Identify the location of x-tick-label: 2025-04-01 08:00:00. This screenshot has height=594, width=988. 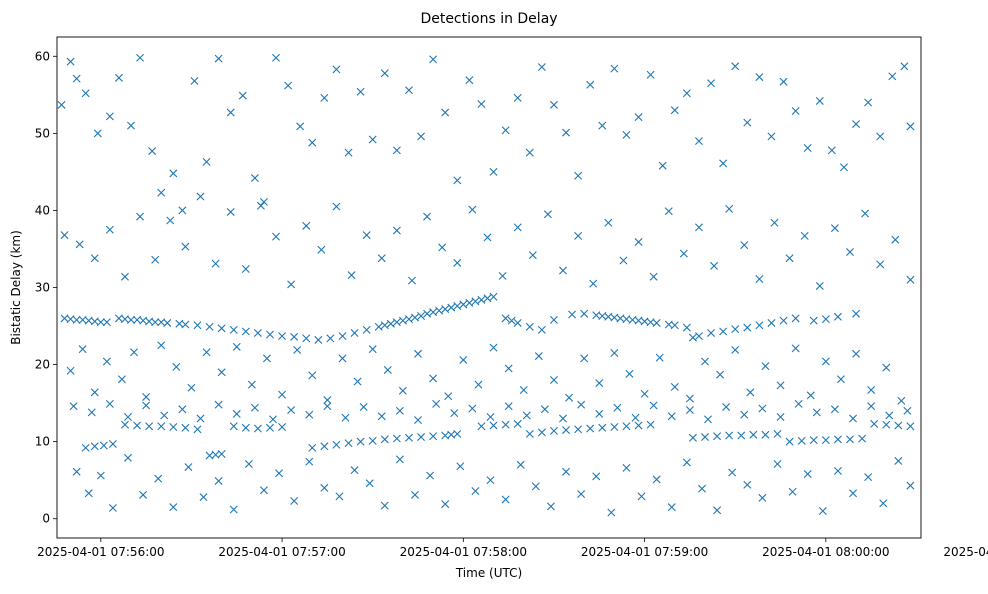
(825, 552).